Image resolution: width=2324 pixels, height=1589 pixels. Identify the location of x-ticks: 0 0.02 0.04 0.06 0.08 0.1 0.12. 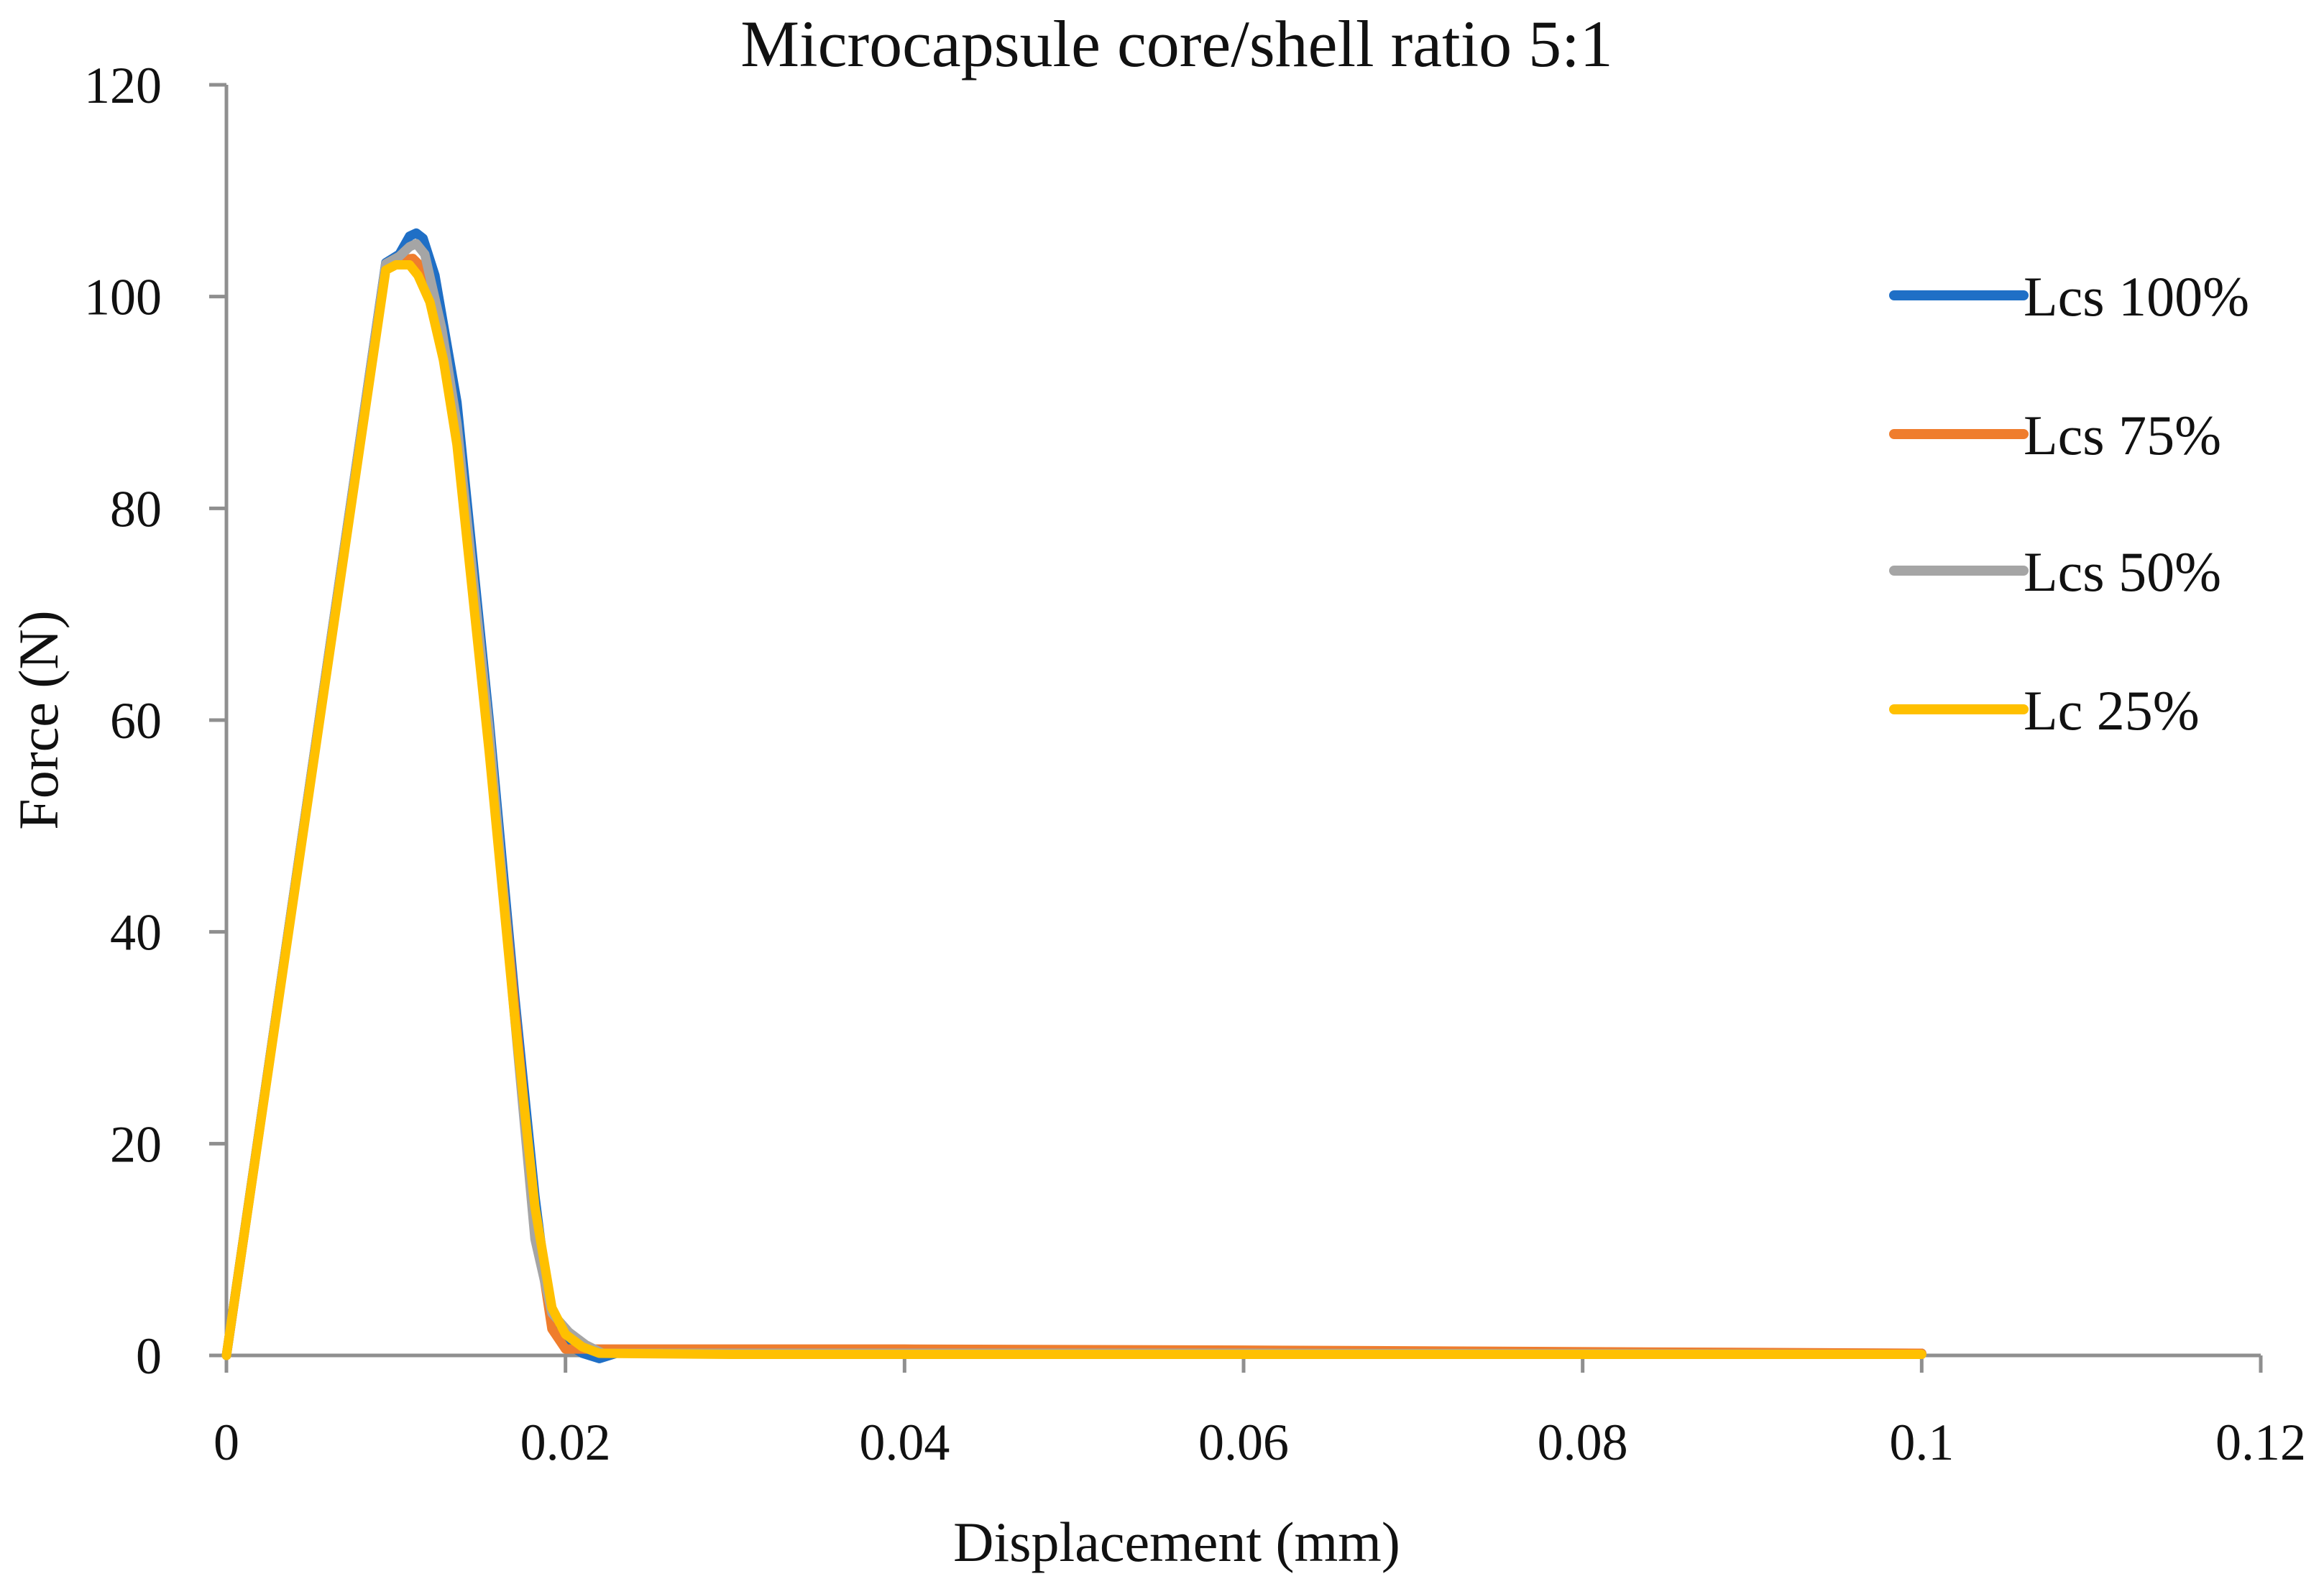
(1259, 1413).